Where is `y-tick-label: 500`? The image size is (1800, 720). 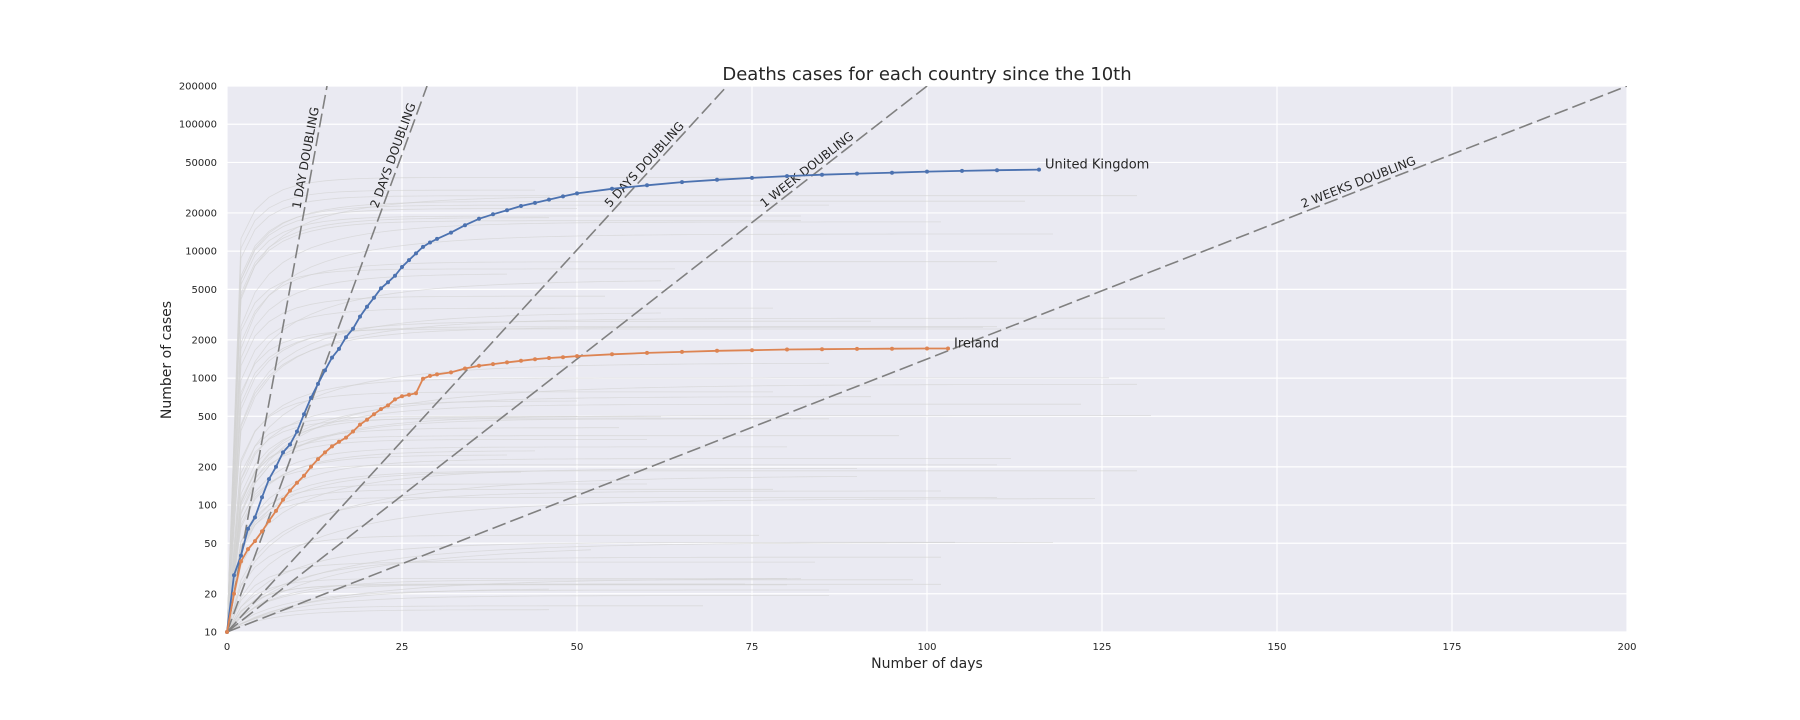 y-tick-label: 500 is located at coordinates (207, 417).